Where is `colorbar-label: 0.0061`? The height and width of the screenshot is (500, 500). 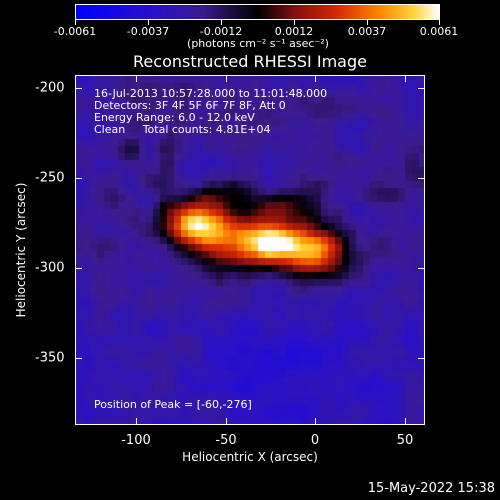 colorbar-label: 0.0061 is located at coordinates (439, 31).